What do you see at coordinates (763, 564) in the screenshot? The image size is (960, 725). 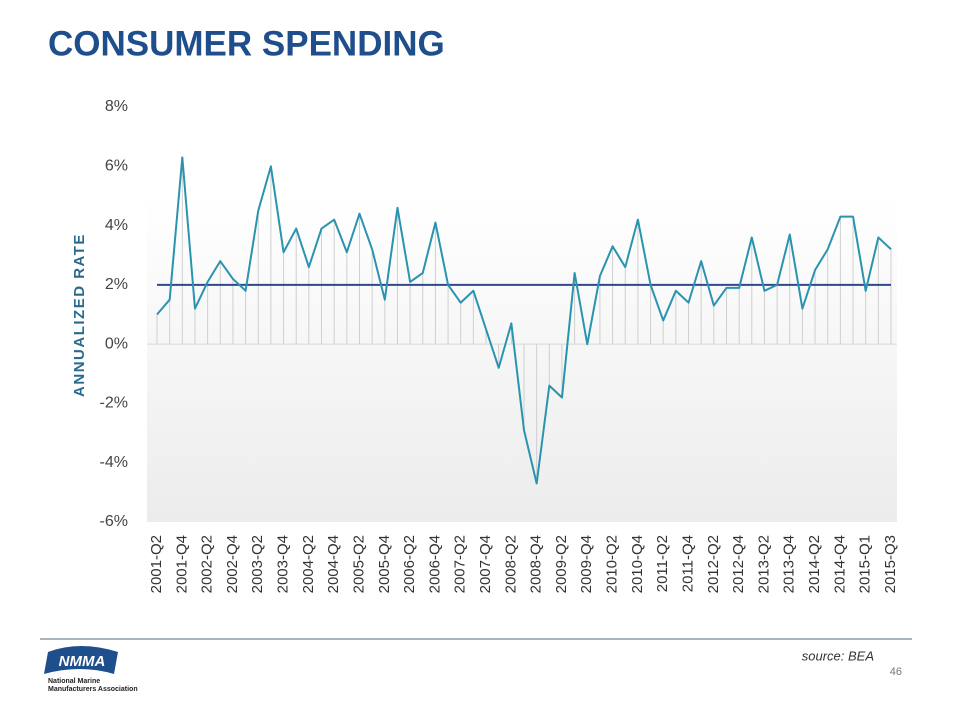 I see `x-tick-label: 2013-Q2` at bounding box center [763, 564].